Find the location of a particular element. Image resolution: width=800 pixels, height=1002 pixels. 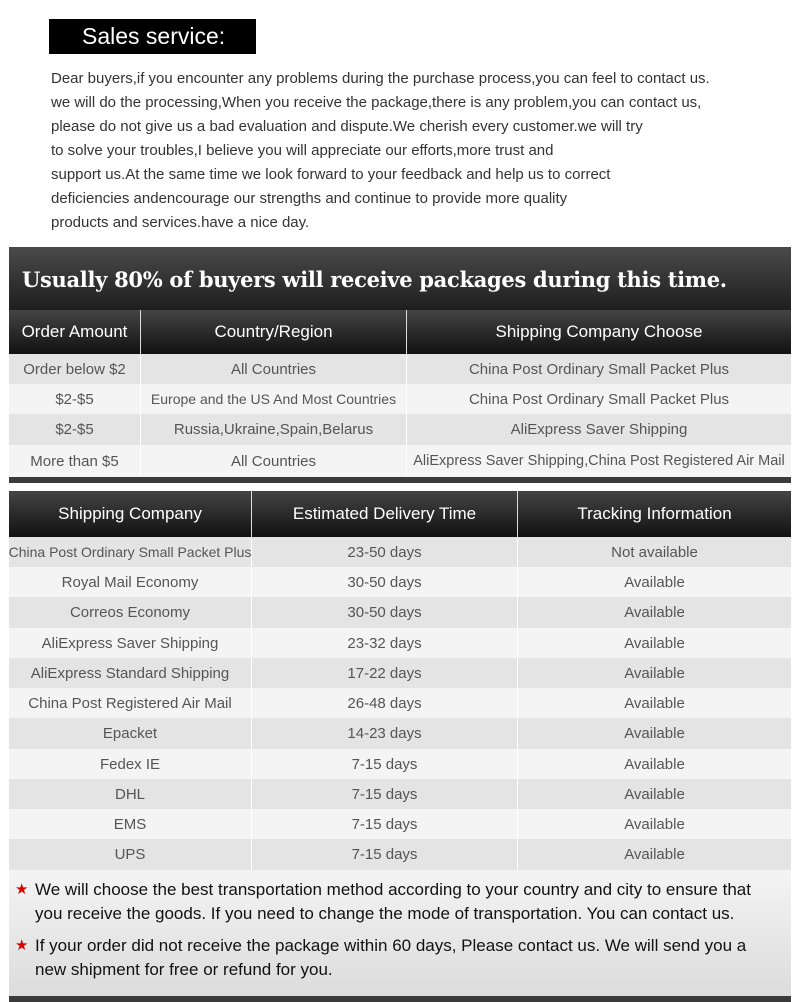

column-header: Order Amount is located at coordinates (75, 332).